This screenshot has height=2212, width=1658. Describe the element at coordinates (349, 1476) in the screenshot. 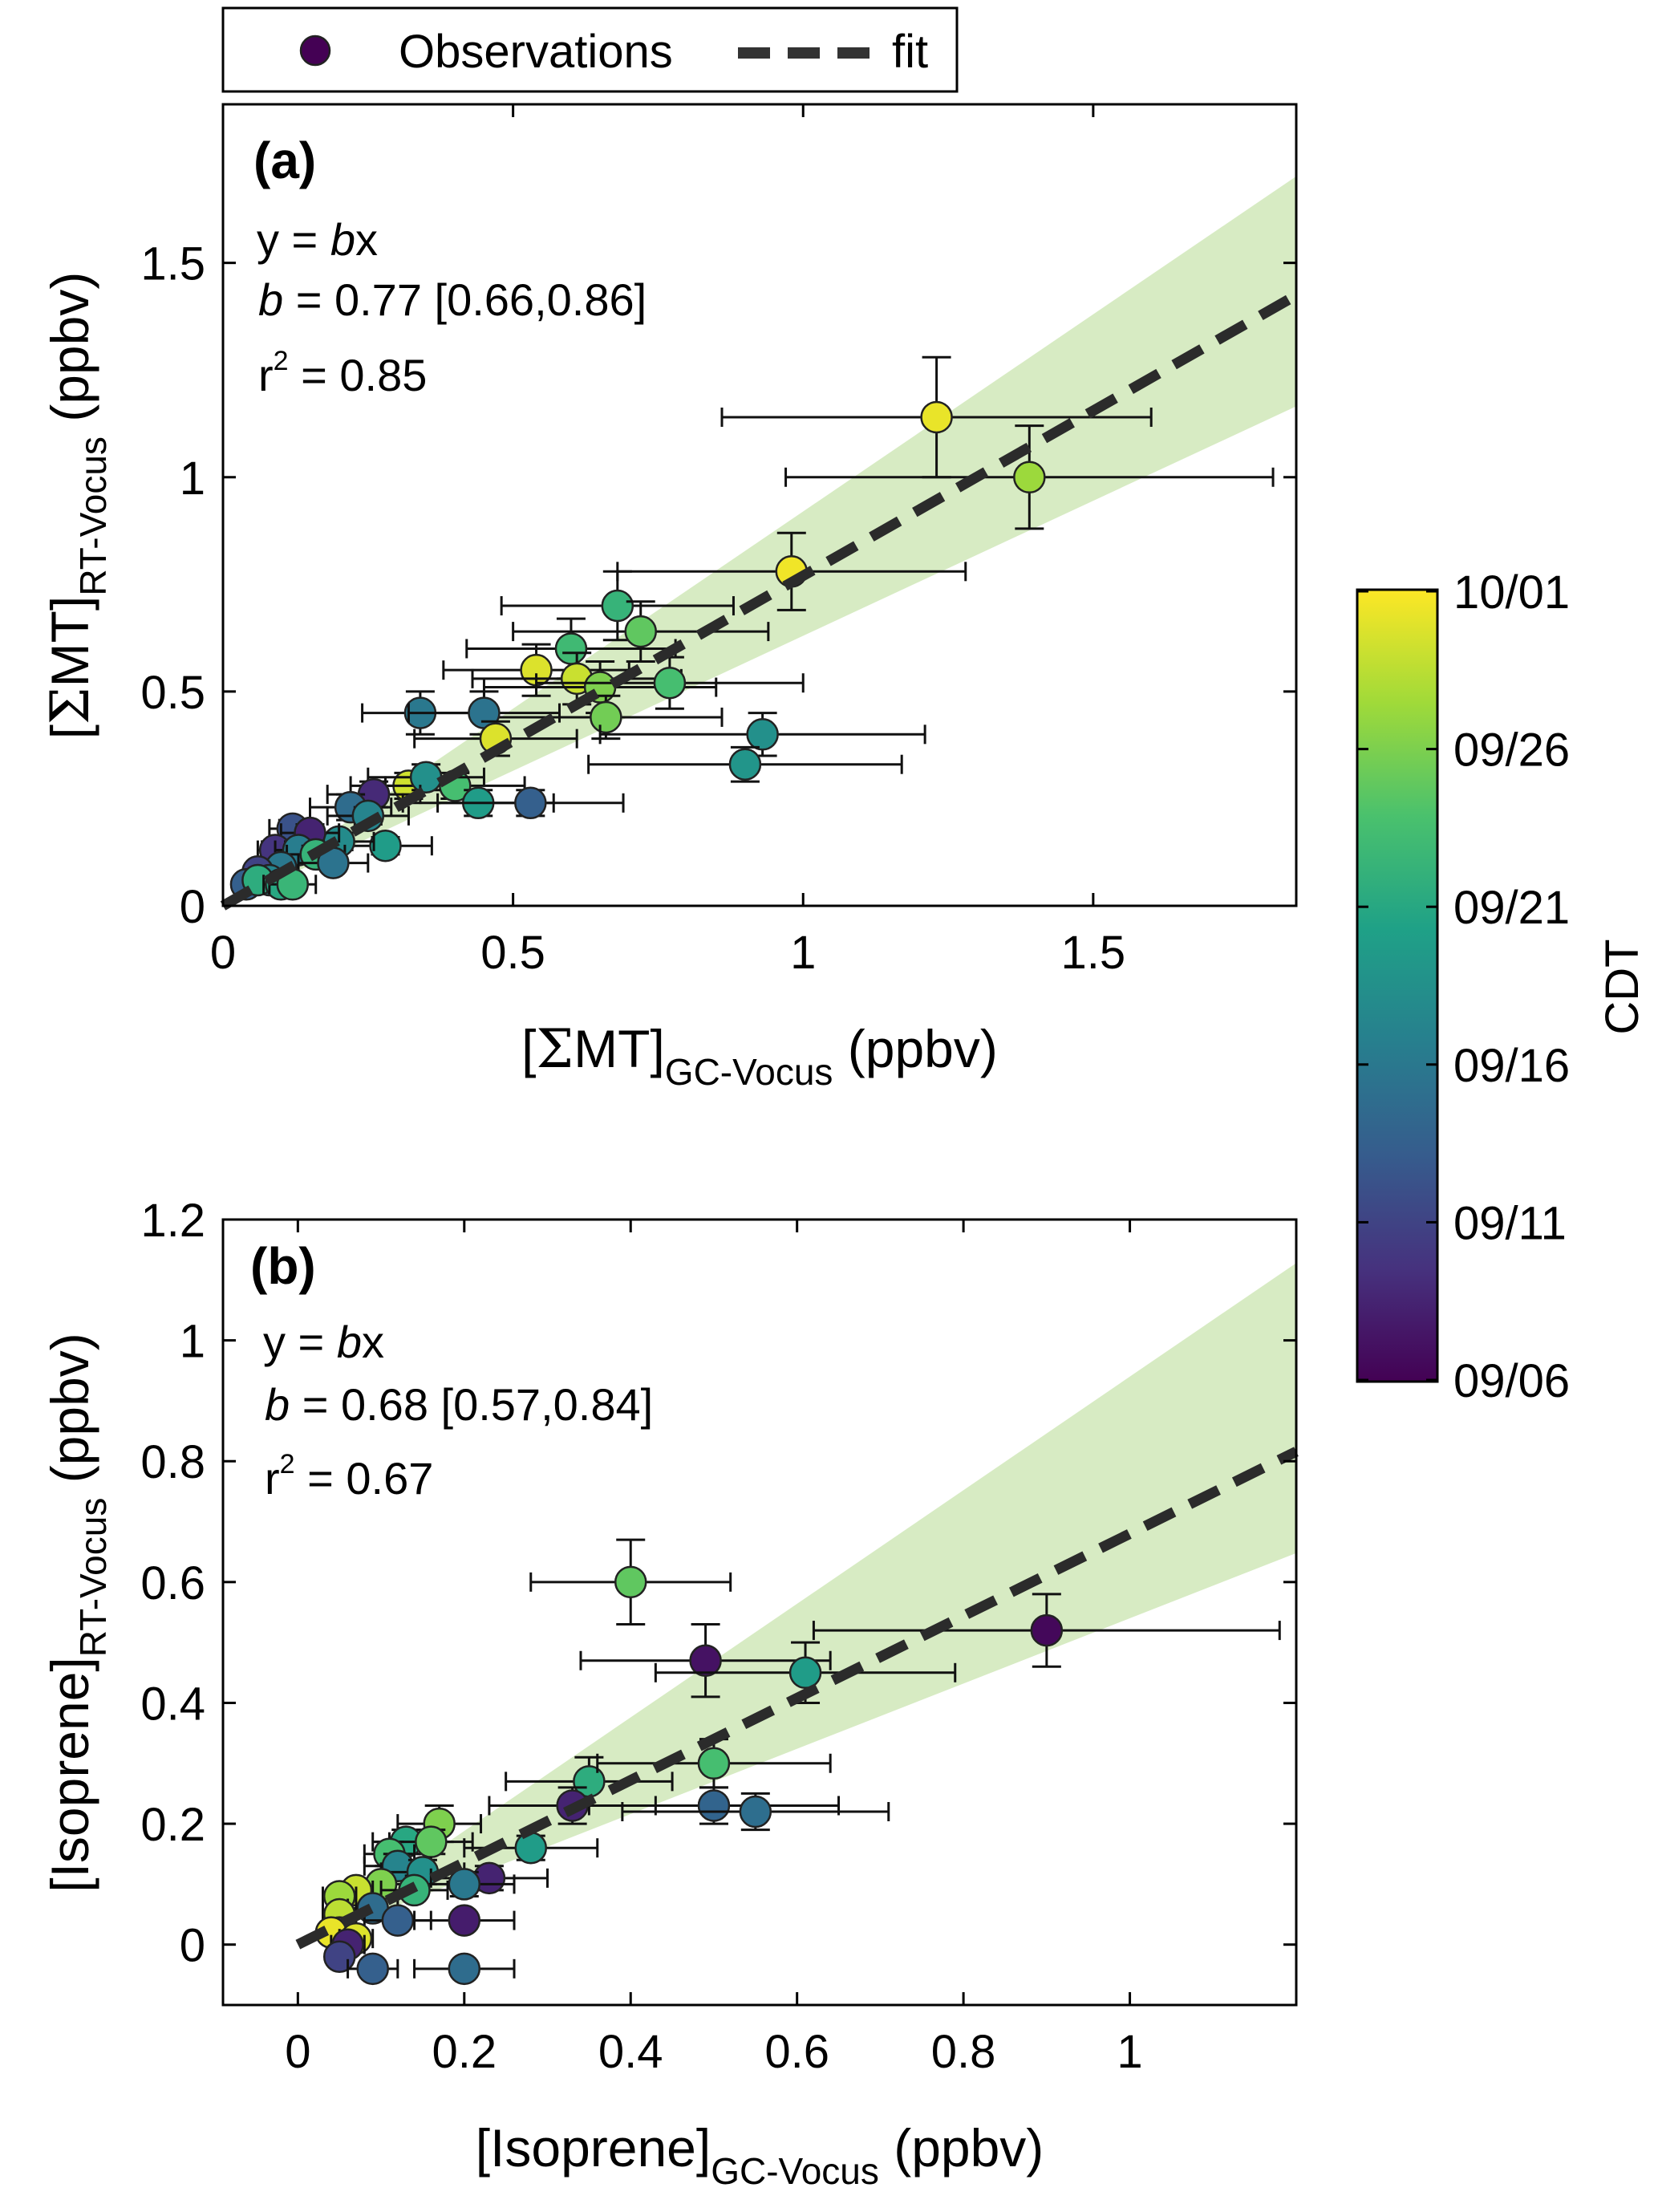

I see `r2-b: r2 = 0.67` at that location.